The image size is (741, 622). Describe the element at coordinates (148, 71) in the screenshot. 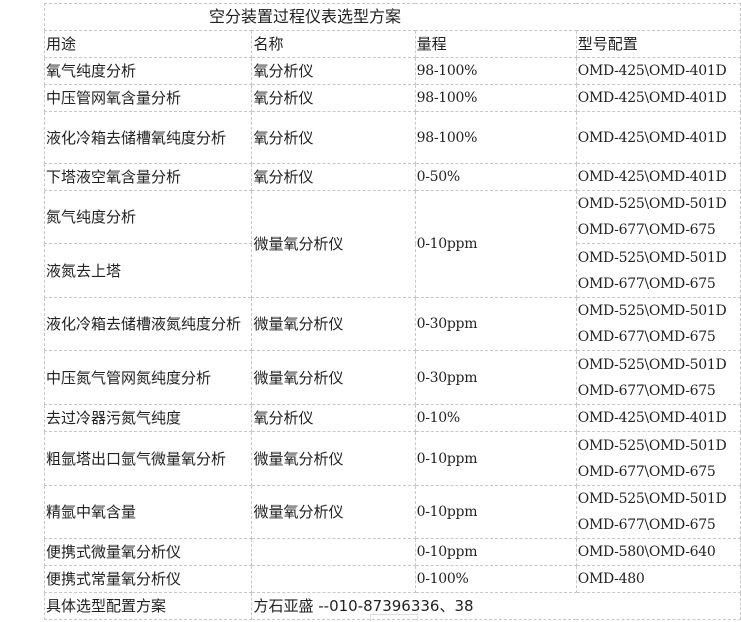

I see `use-cell: 氧气纯度分析` at that location.